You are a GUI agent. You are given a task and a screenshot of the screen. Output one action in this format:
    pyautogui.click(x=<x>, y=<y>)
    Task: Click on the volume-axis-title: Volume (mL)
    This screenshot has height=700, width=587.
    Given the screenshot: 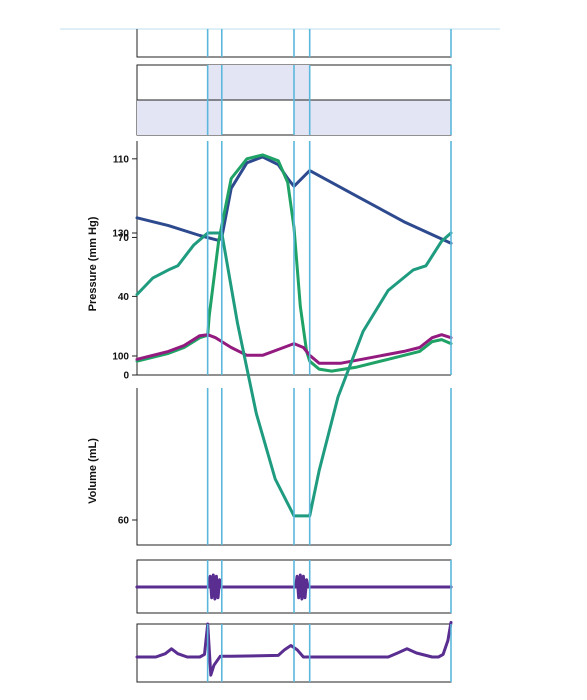 What is the action you would take?
    pyautogui.click(x=93, y=471)
    